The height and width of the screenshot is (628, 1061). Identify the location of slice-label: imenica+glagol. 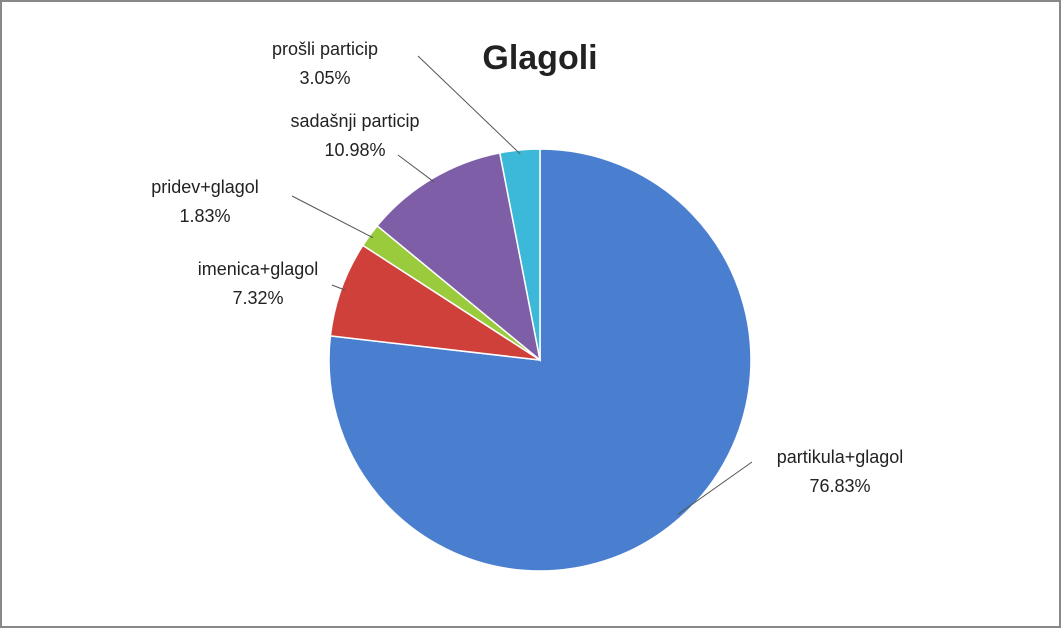
(258, 269).